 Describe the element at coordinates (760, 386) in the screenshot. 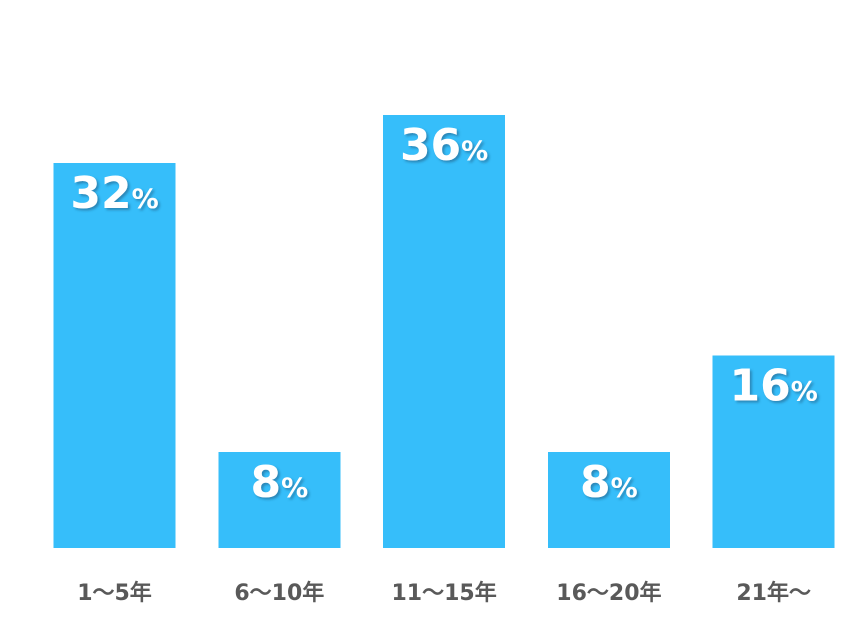

I see `bar-value-number: 16` at that location.